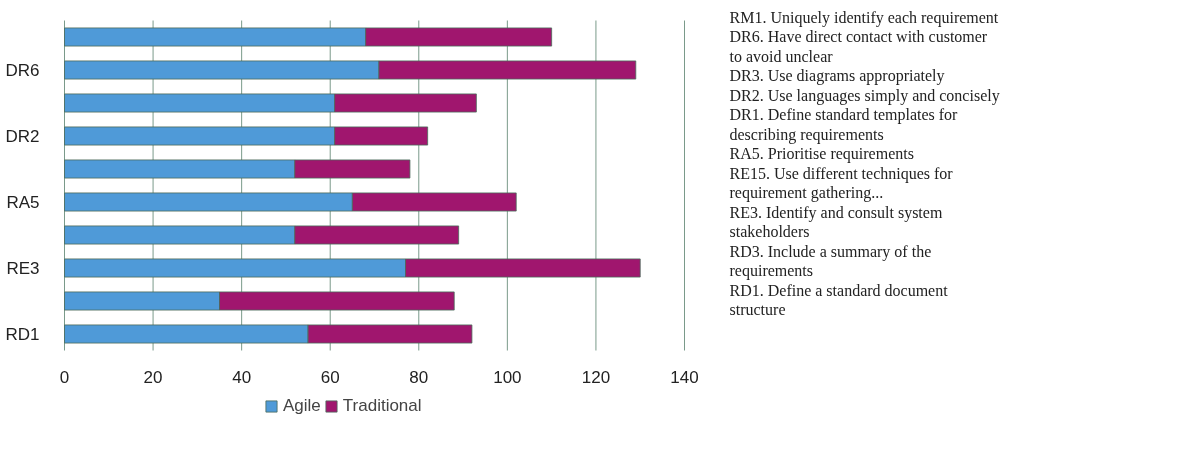  Describe the element at coordinates (836, 221) in the screenshot. I see `text: RE3. Identify and consult system stakeholders` at that location.